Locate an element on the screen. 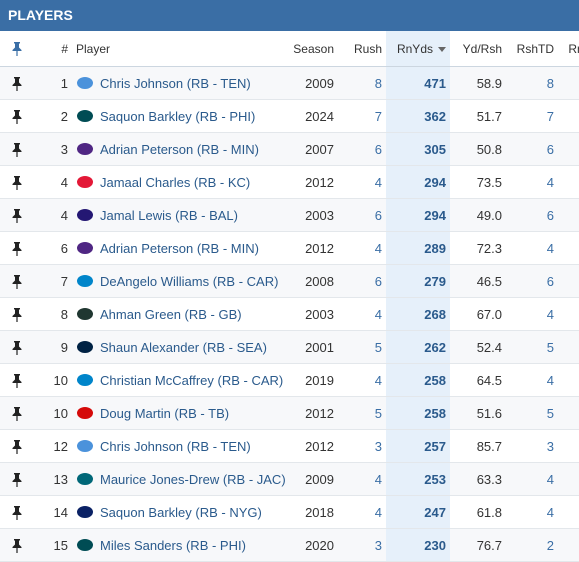 The height and width of the screenshot is (562, 579). player-cell: Saquon Barkley (RB - PHI) is located at coordinates (176, 116).